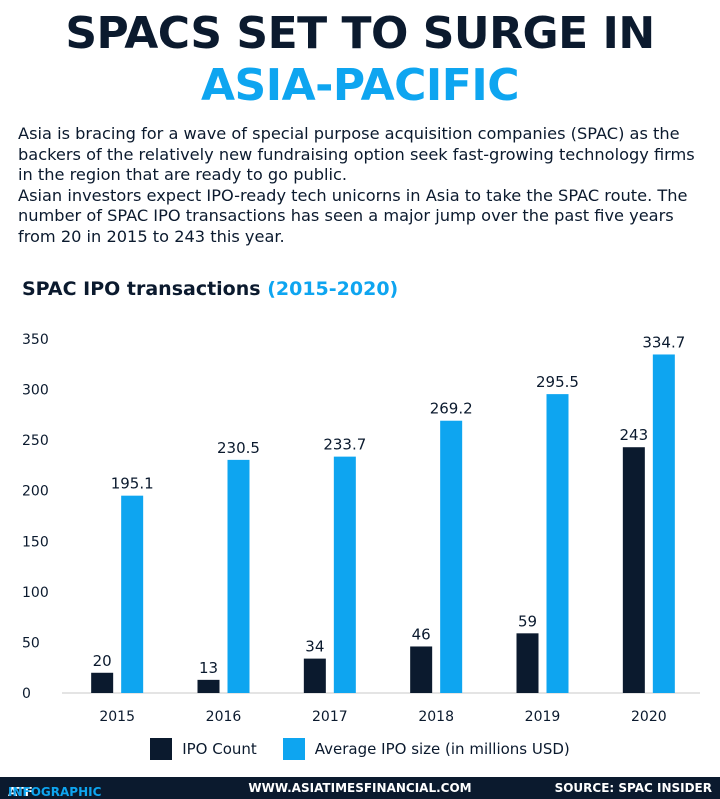 Image resolution: width=720 pixels, height=799 pixels. What do you see at coordinates (330, 717) in the screenshot?
I see `x-tick-label: 2017` at bounding box center [330, 717].